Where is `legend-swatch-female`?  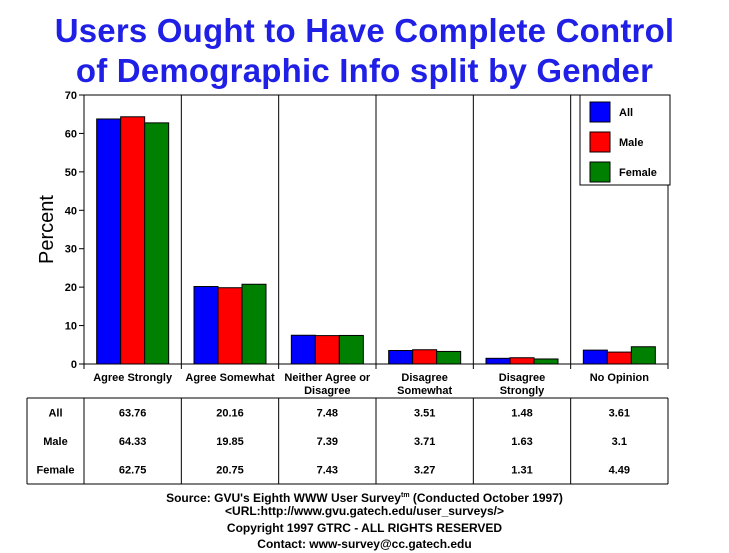 legend-swatch-female is located at coordinates (600, 172).